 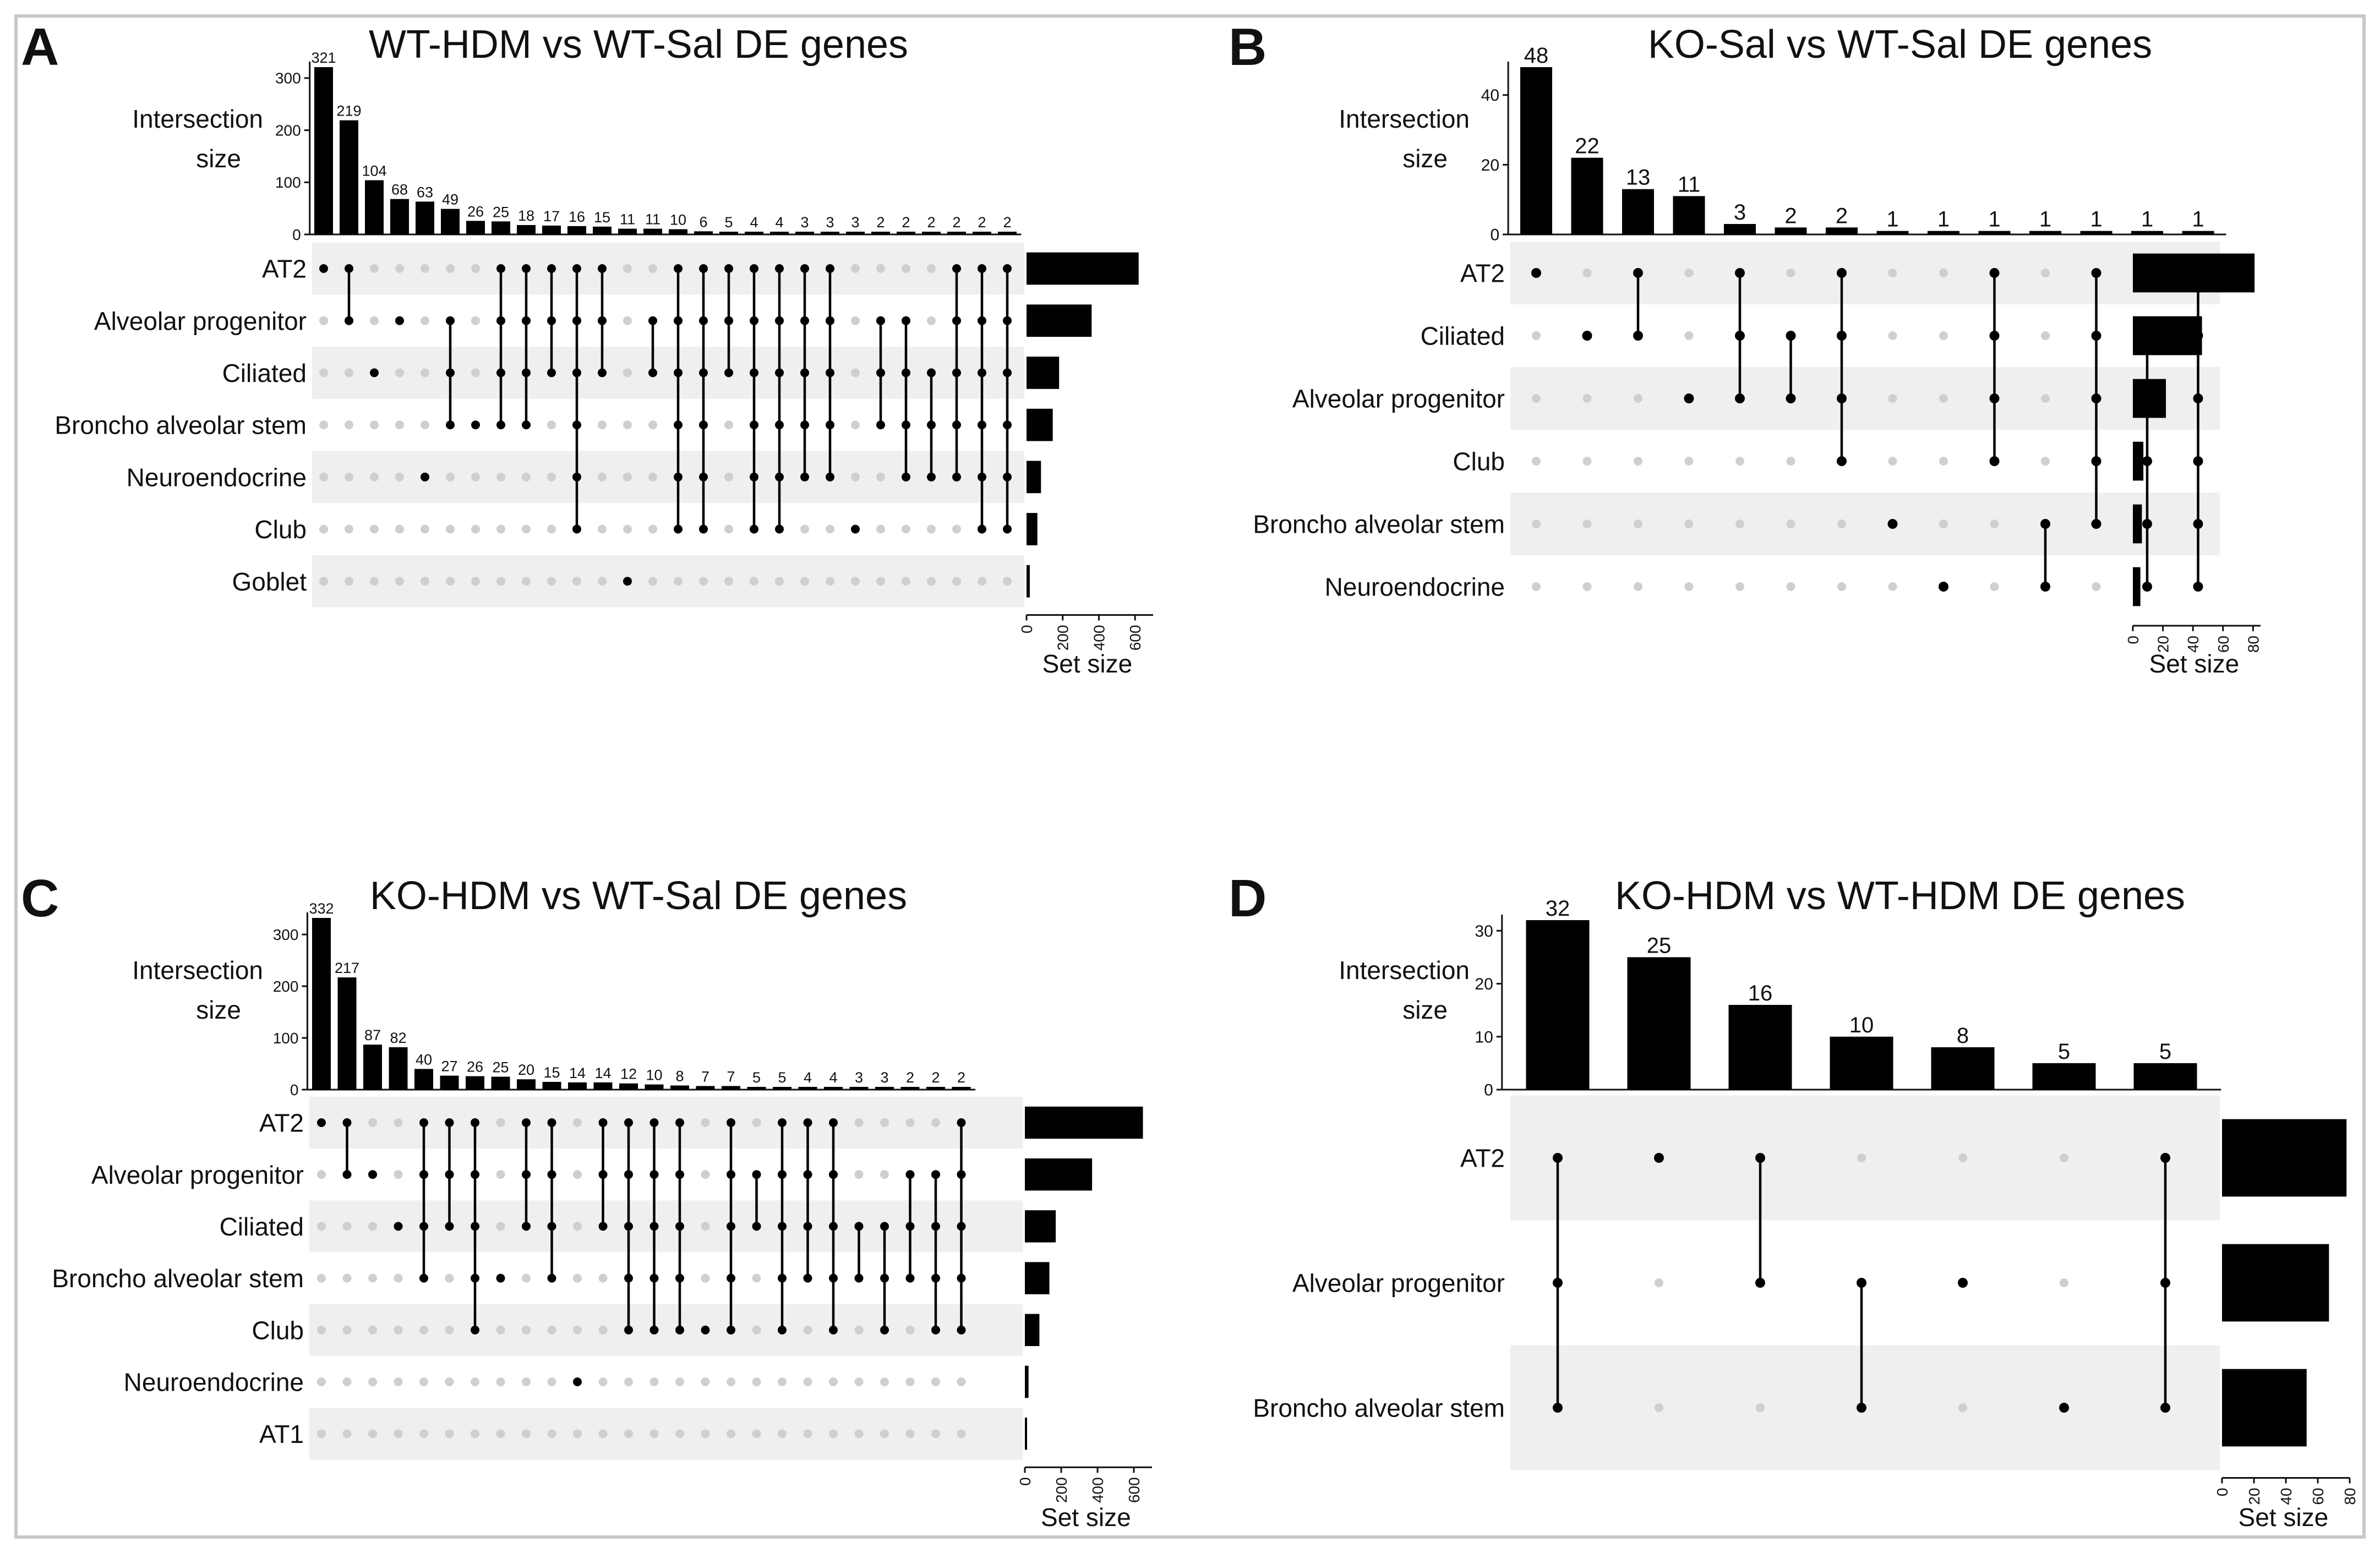 What do you see at coordinates (1098, 638) in the screenshot?
I see `set-size-tick-label: 400` at bounding box center [1098, 638].